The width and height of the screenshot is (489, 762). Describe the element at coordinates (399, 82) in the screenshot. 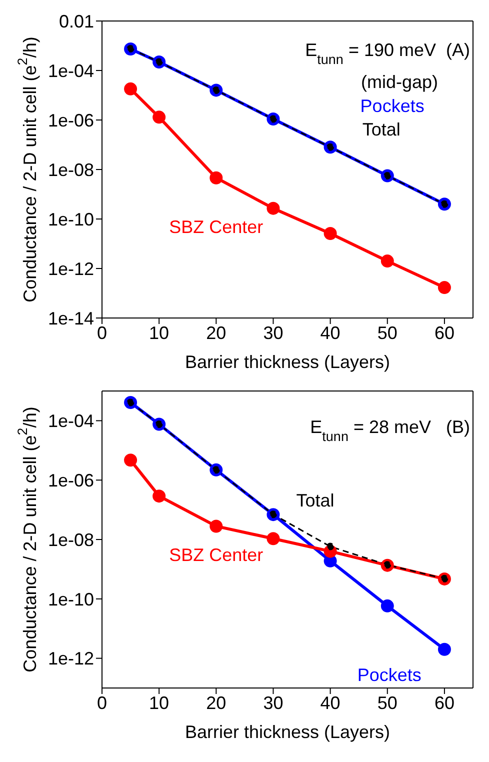

I see `annotation: (mid-gap)` at that location.